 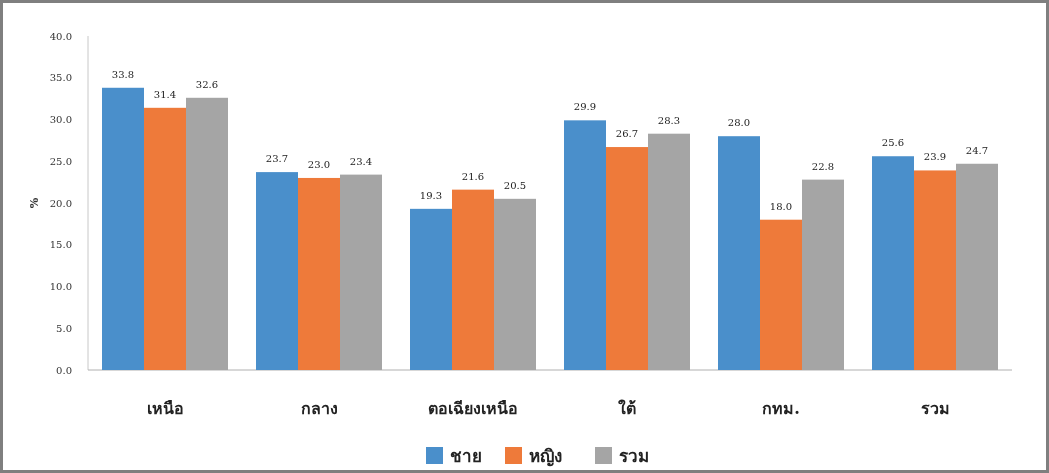 What do you see at coordinates (669, 120) in the screenshot?
I see `data-label: 28.3` at bounding box center [669, 120].